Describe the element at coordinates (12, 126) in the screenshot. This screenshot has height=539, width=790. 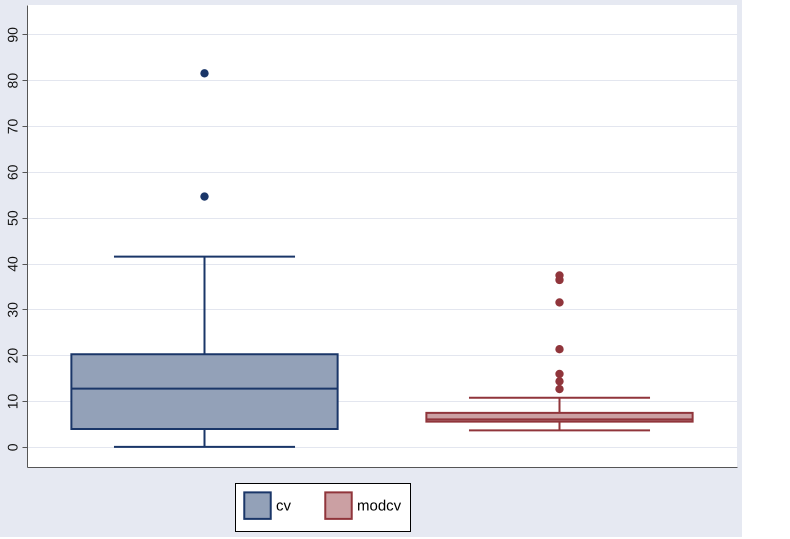
I see `y-tick-label: 70` at that location.